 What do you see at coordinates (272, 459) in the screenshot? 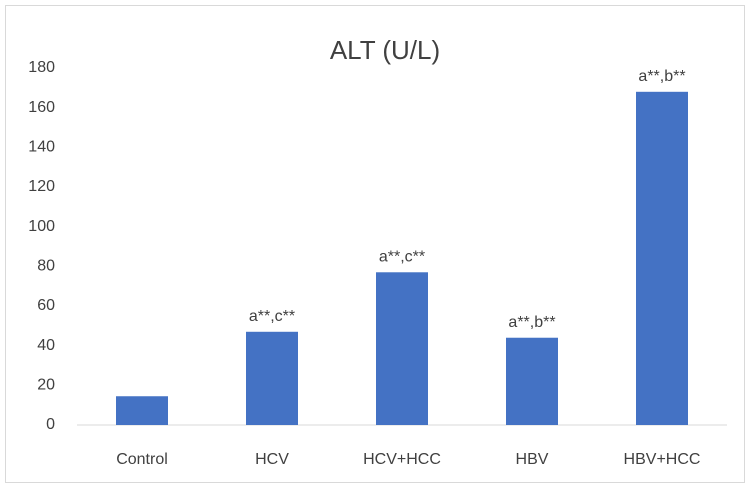
I see `x-tick-label: HCV` at bounding box center [272, 459].